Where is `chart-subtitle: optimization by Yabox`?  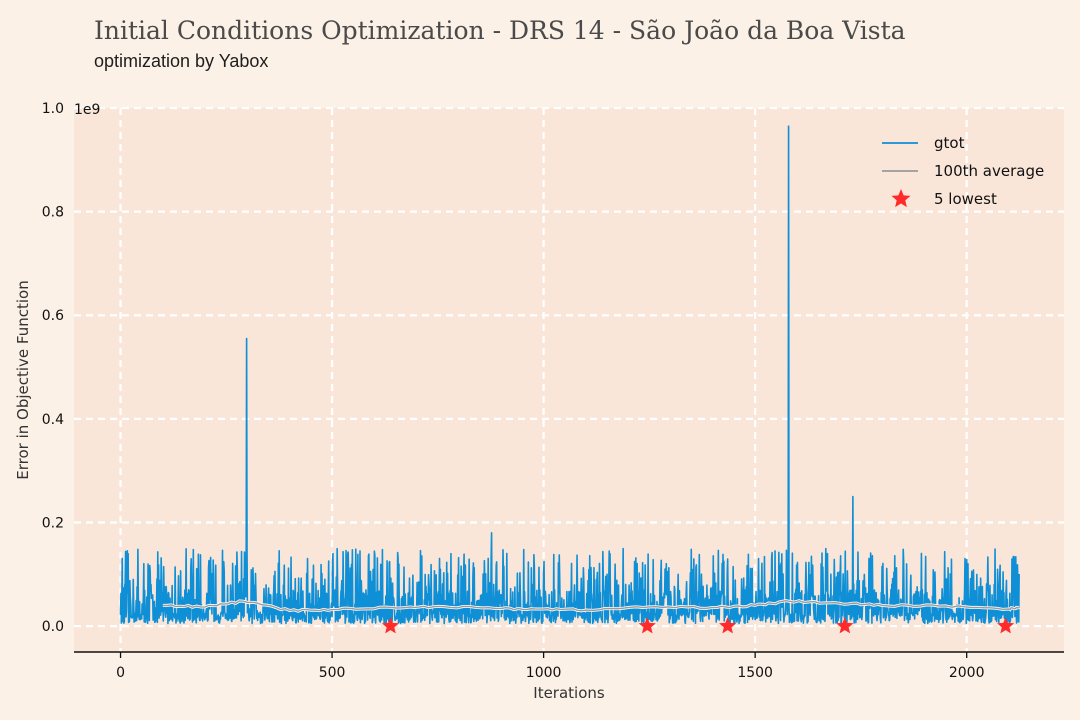 chart-subtitle: optimization by Yabox is located at coordinates (181, 61).